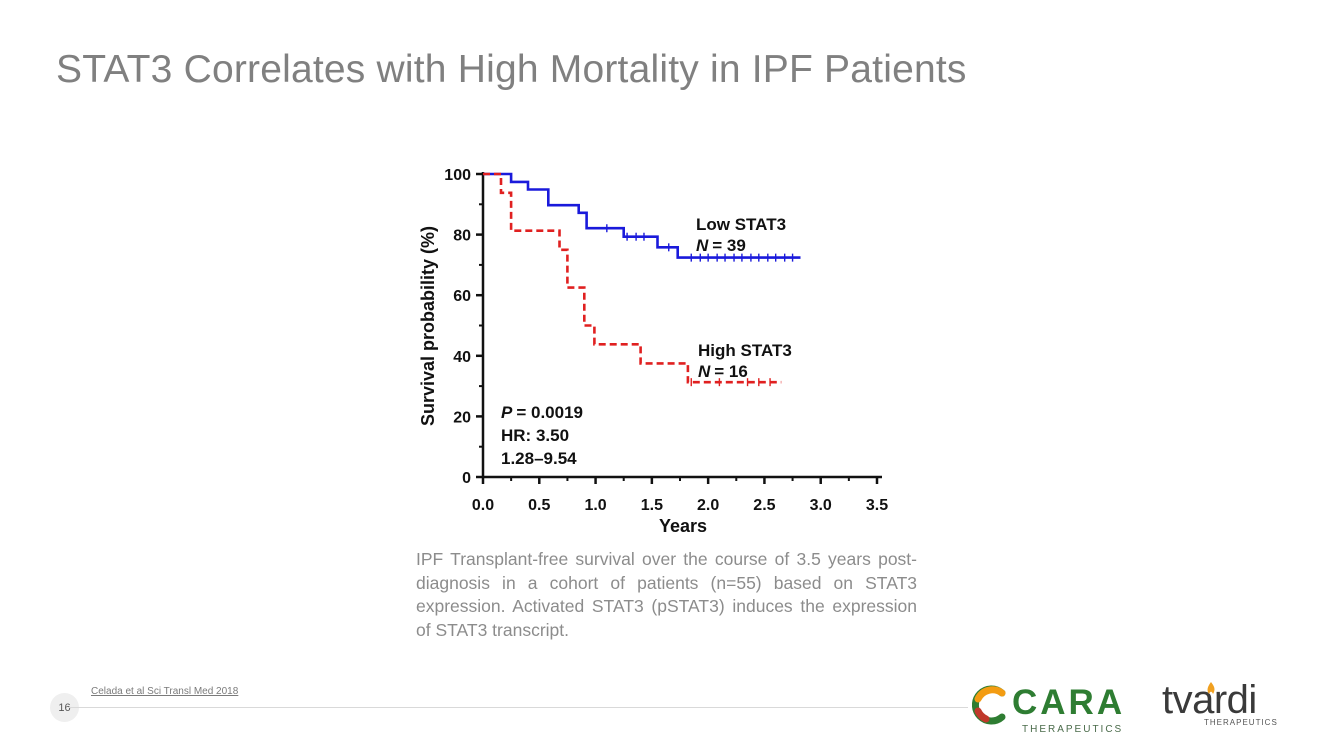  I want to click on n-prefix-low: N, so click(702, 245).